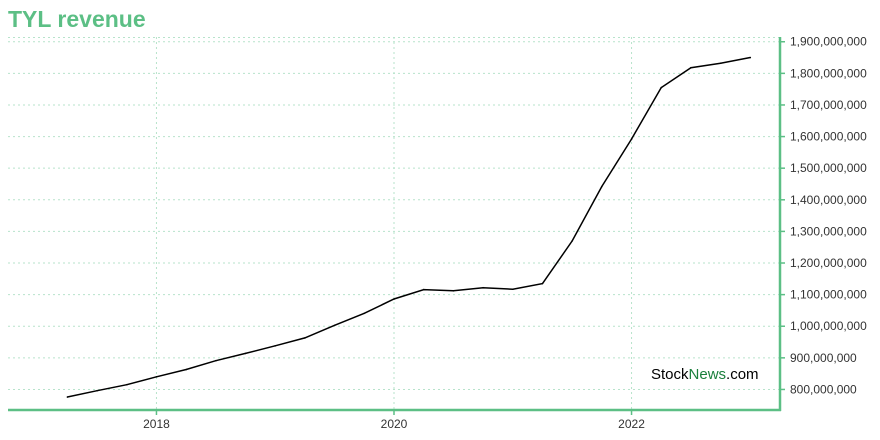 This screenshot has height=440, width=880. What do you see at coordinates (828, 200) in the screenshot?
I see `y-tick-label: 1,400,000,000` at bounding box center [828, 200].